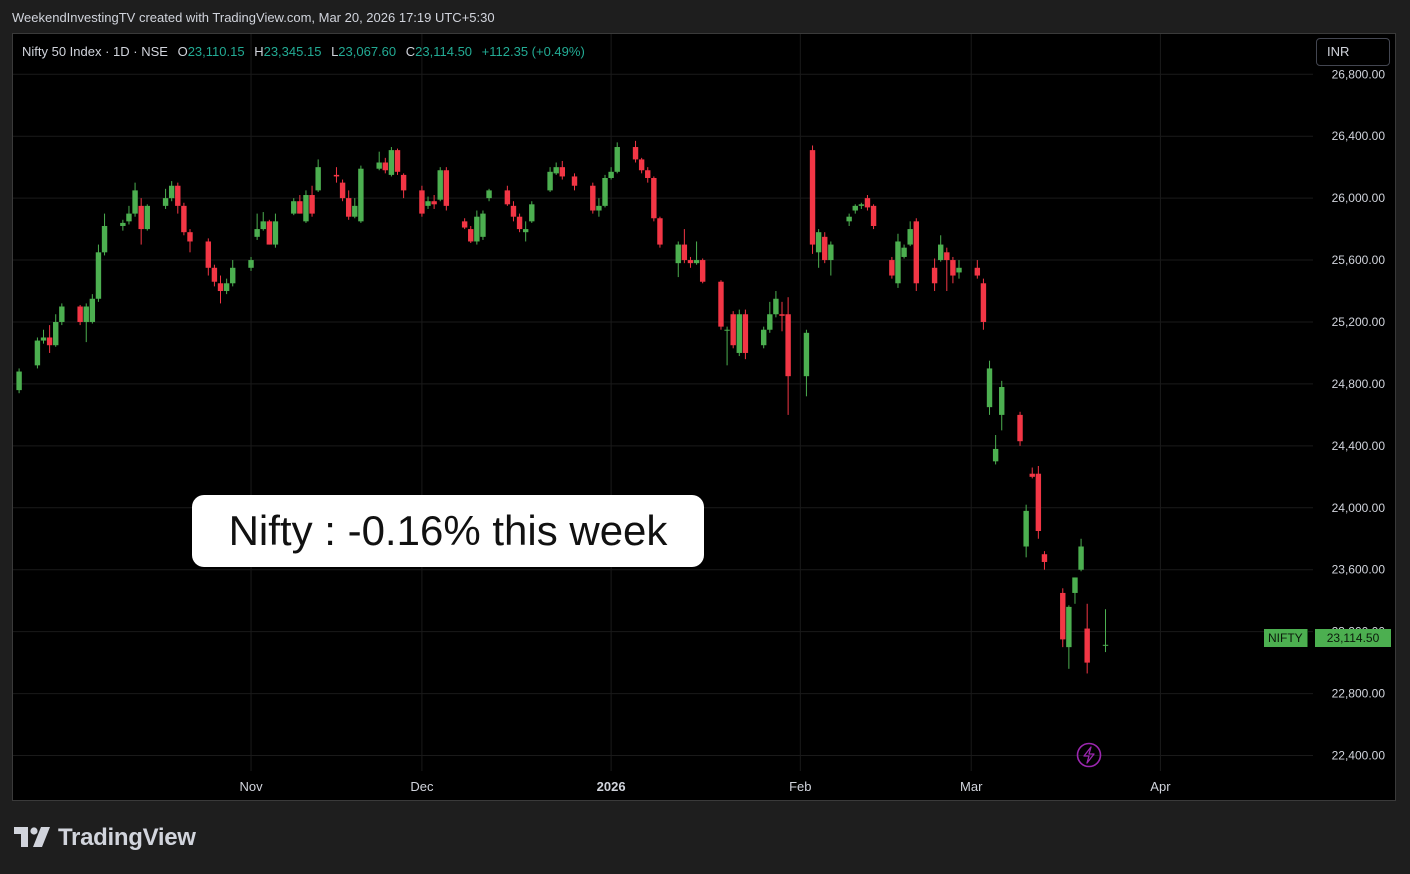 The image size is (1410, 874). Describe the element at coordinates (1359, 570) in the screenshot. I see `y-tick-label: 23,600.00` at that location.